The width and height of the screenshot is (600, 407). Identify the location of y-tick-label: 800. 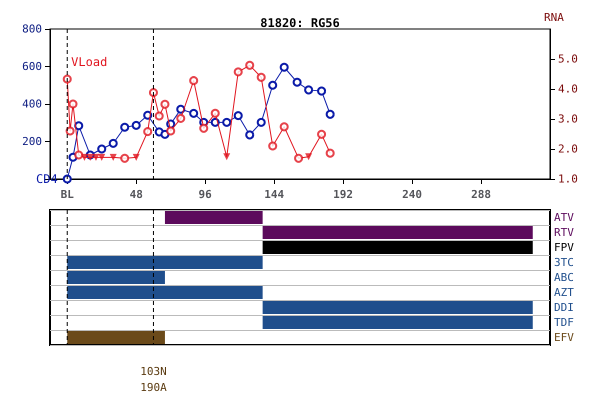
(32, 29).